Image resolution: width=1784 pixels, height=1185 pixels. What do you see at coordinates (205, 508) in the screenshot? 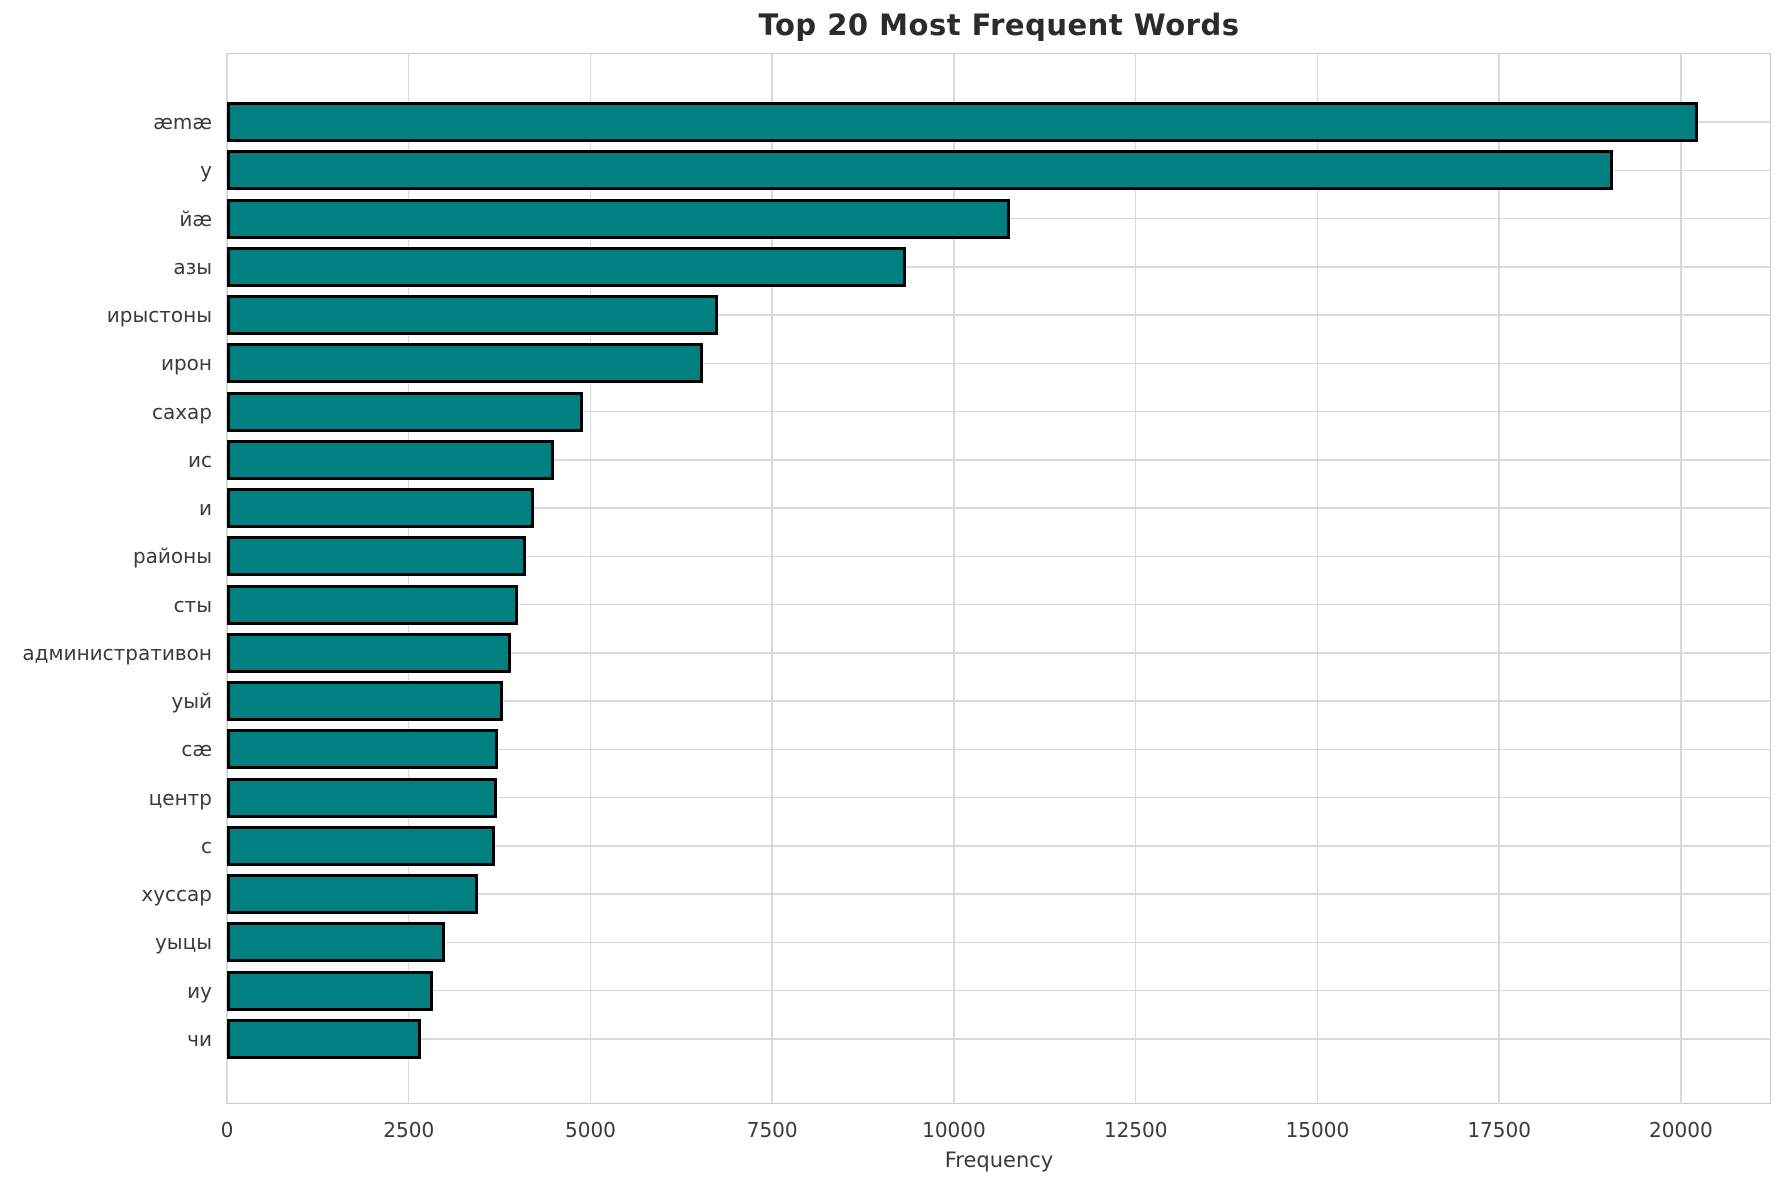
I see `y-tick-label: и` at bounding box center [205, 508].